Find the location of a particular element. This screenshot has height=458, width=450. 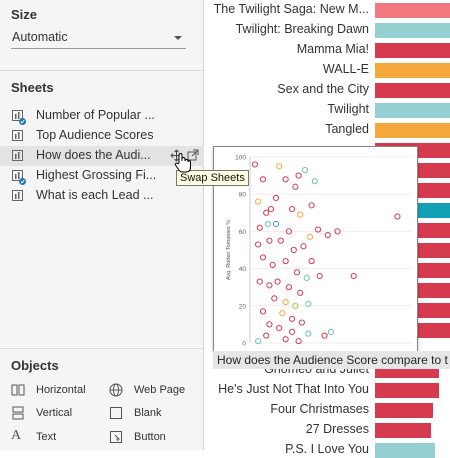

divider is located at coordinates (102, 70).